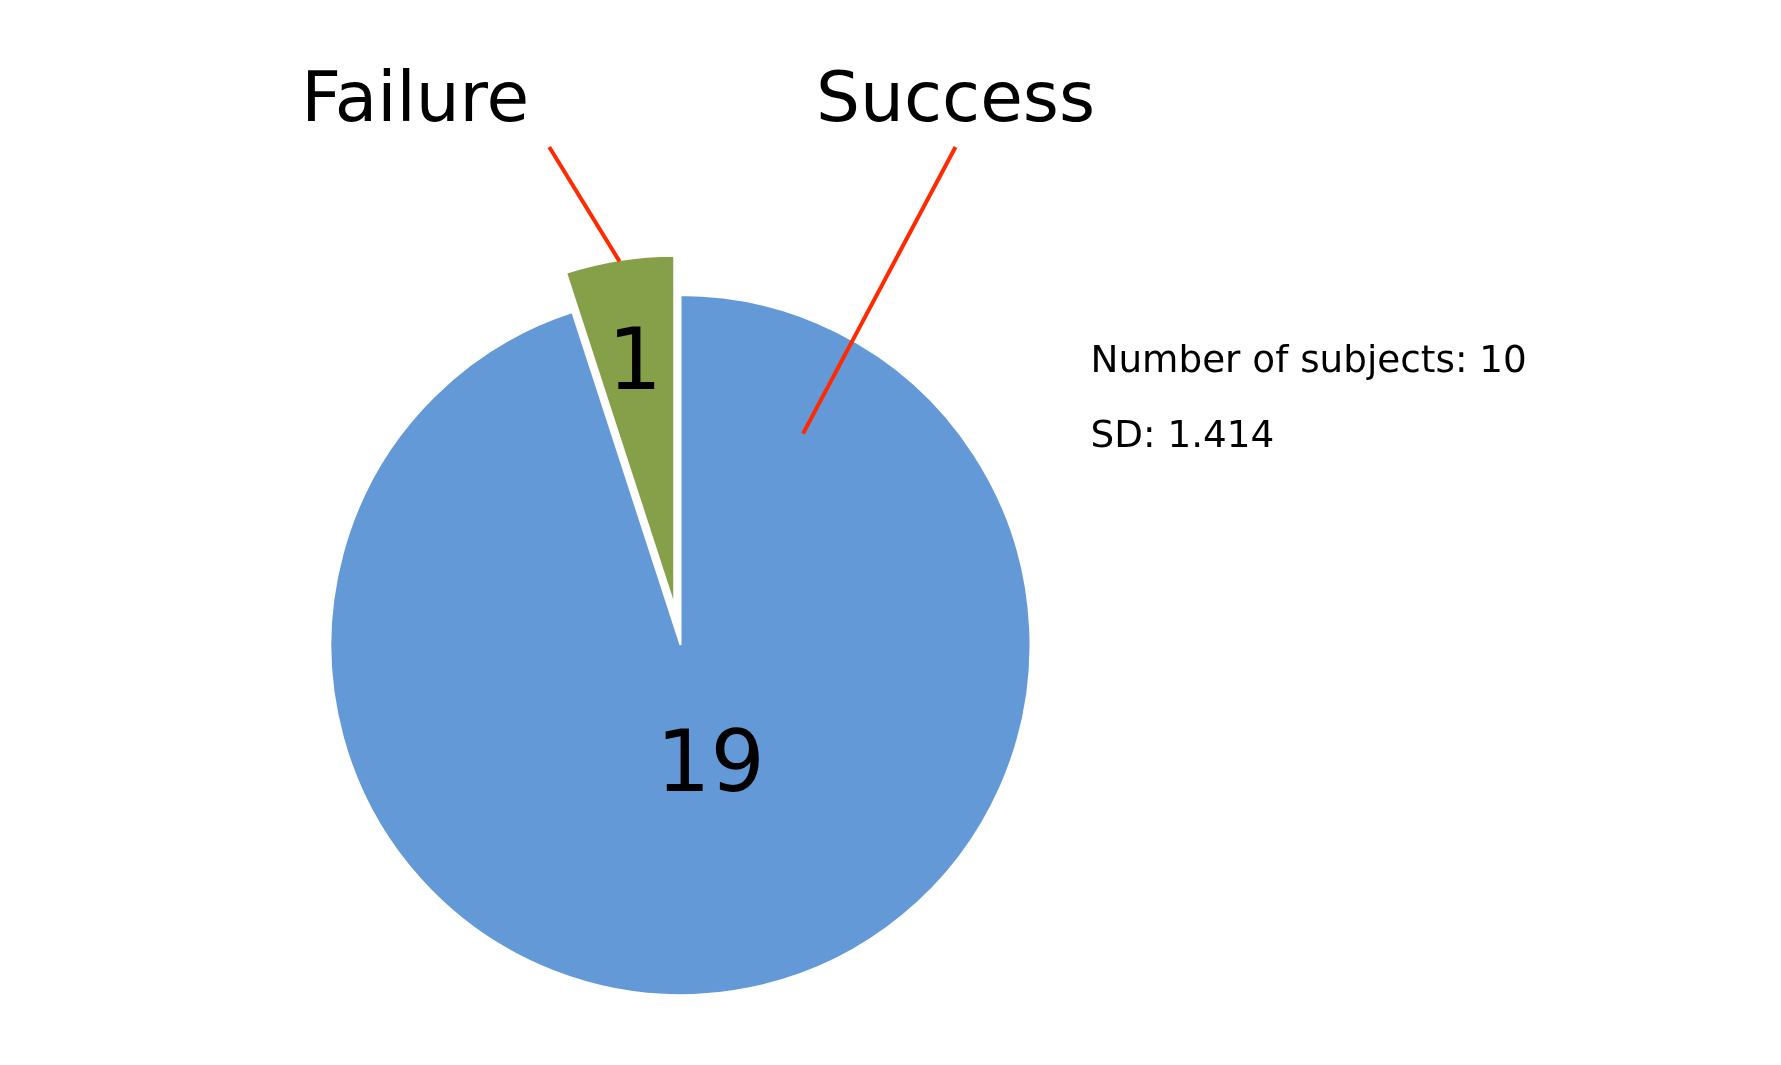 The image size is (1781, 1065). I want to click on text: Number of subjects: 10, so click(1308, 359).